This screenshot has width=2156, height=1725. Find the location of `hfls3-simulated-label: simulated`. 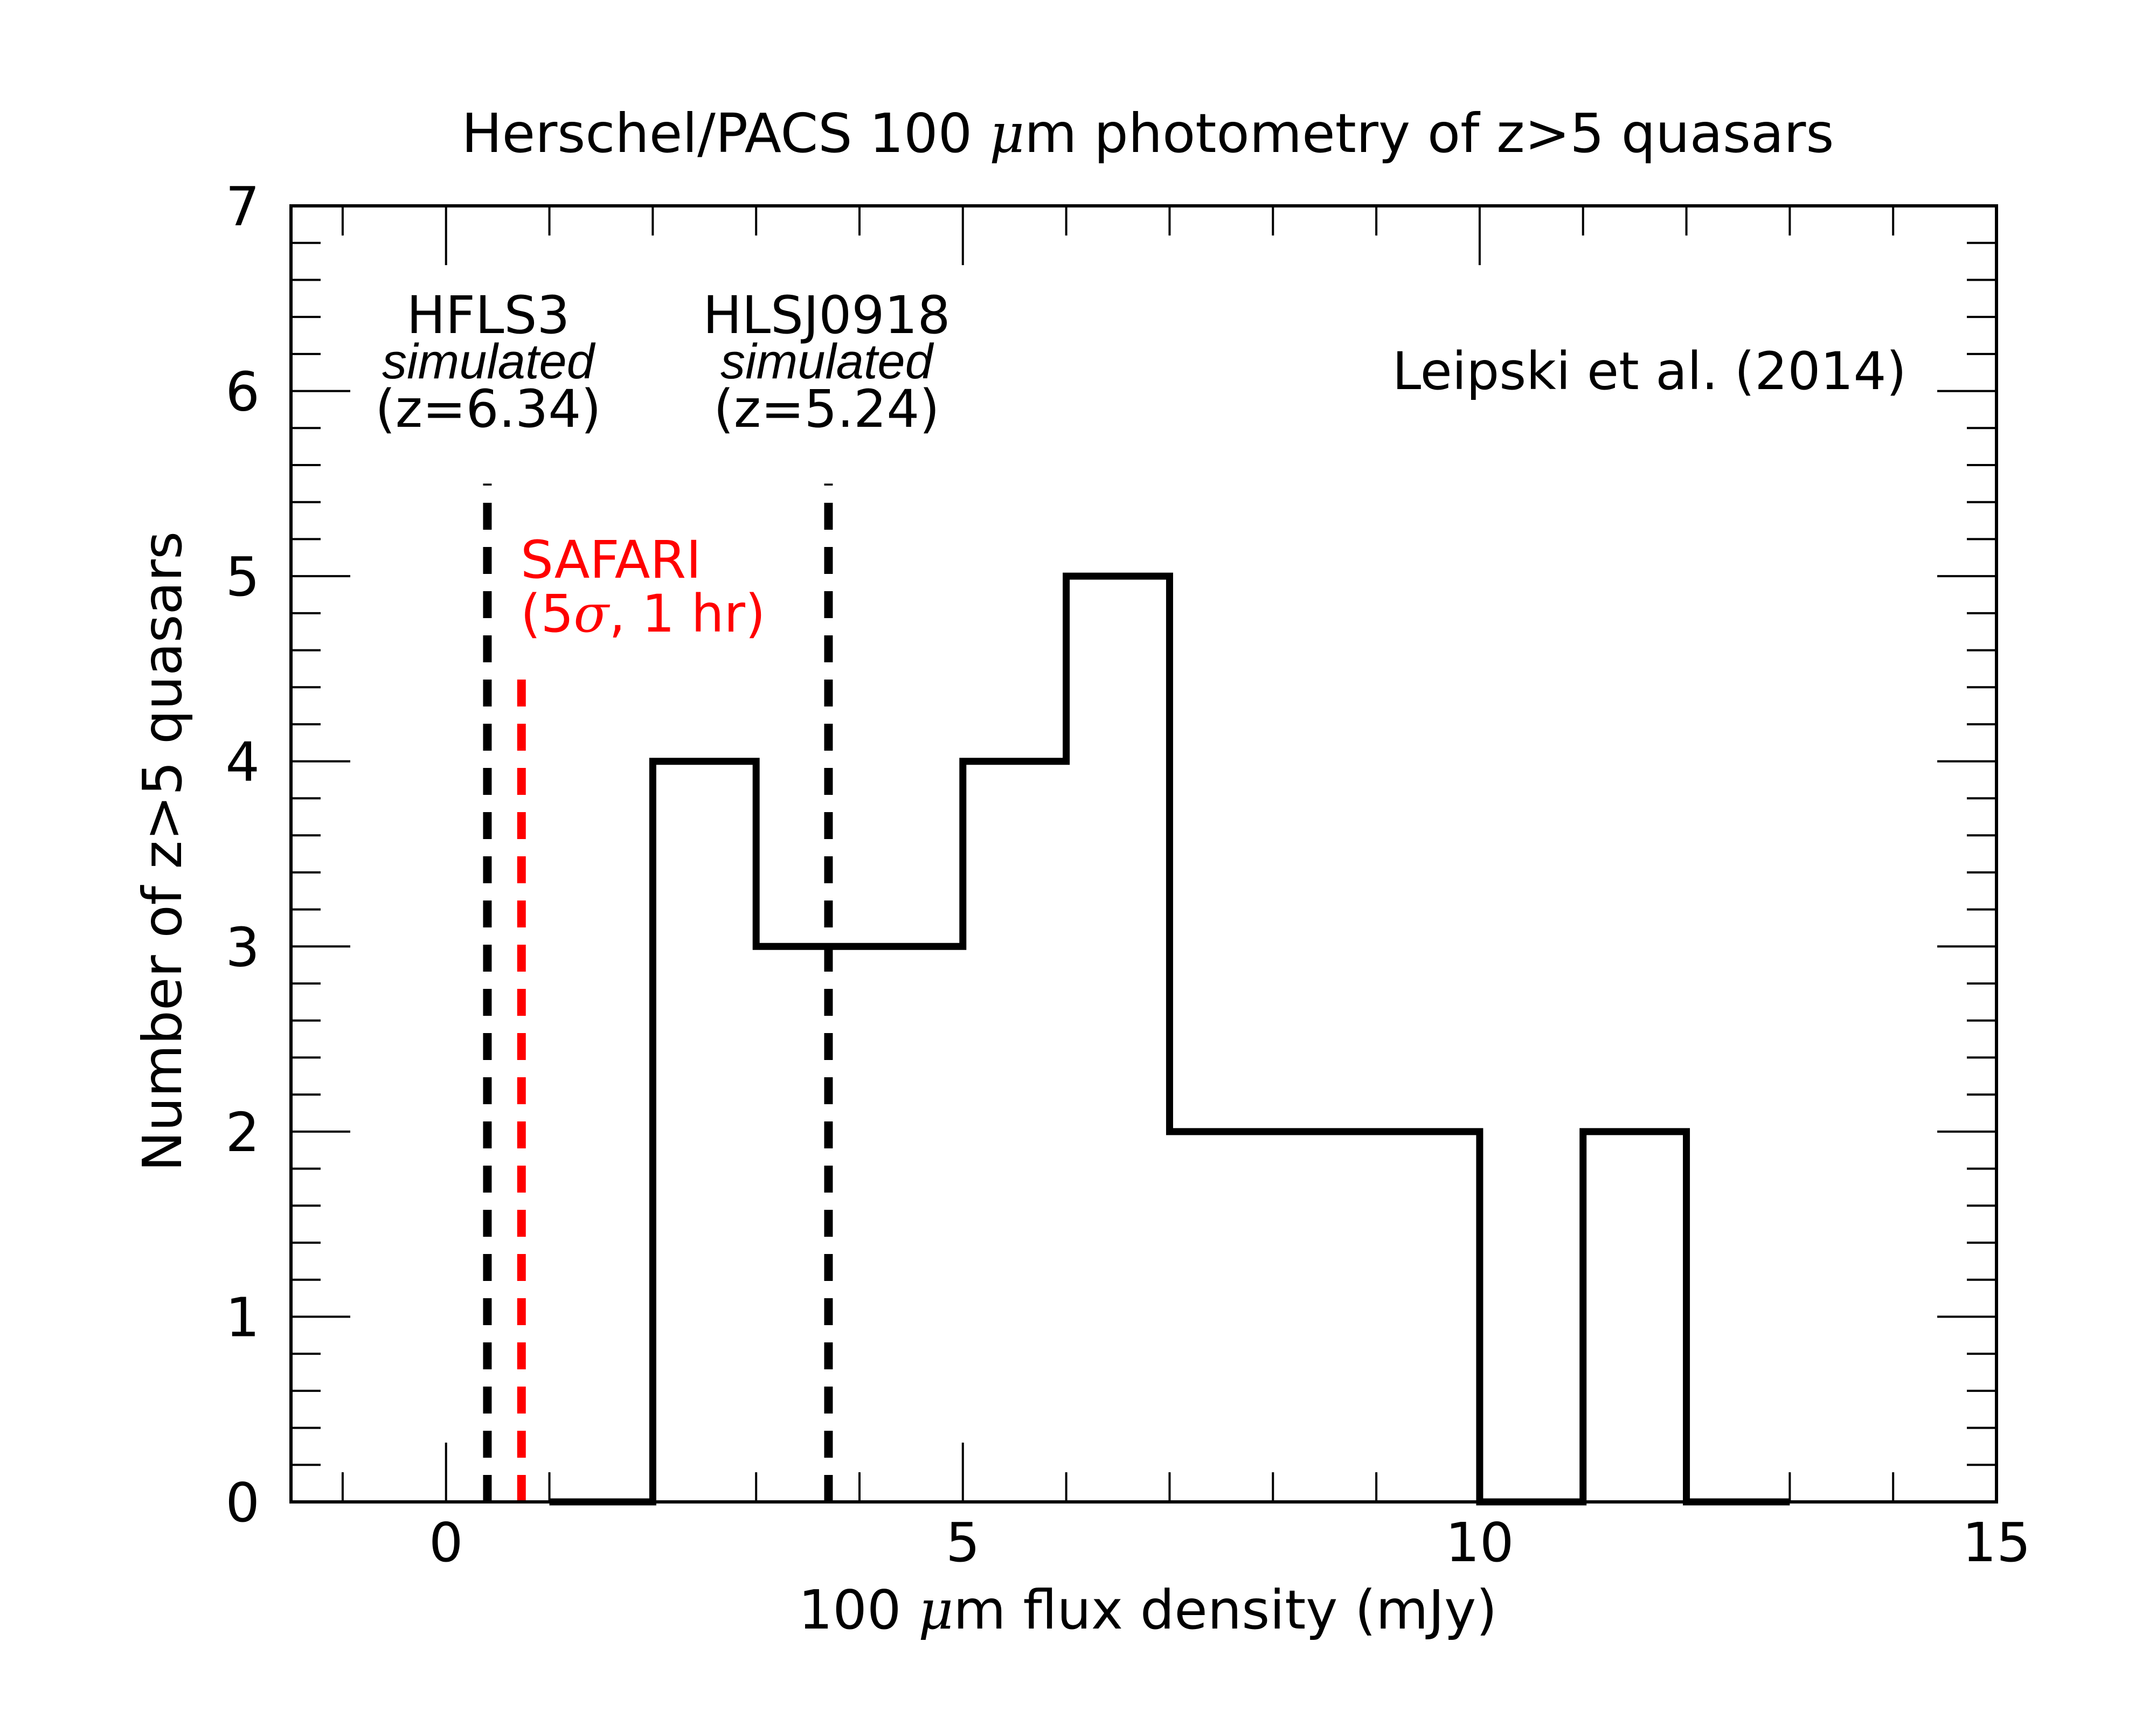

hfls3-simulated-label: simulated is located at coordinates (489, 361).